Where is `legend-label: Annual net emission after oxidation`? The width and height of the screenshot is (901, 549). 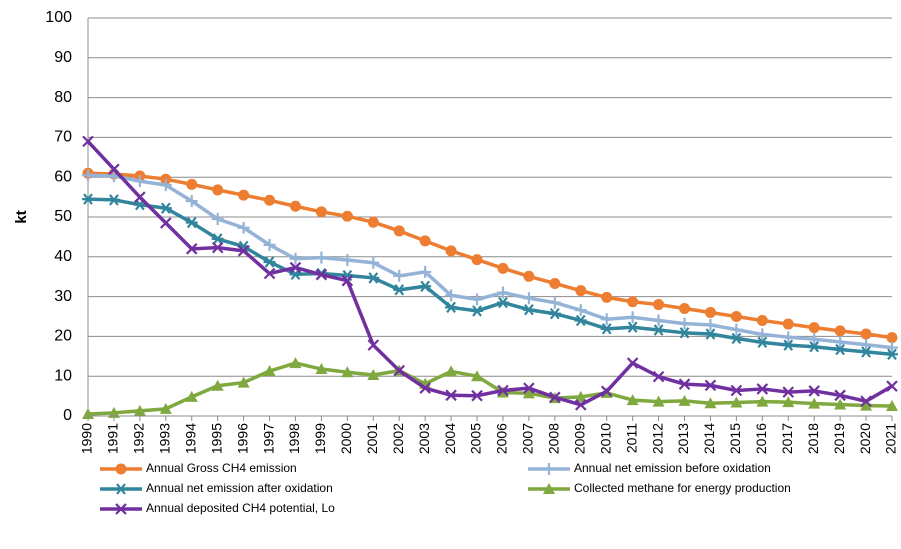
legend-label: Annual net emission after oxidation is located at coordinates (239, 488).